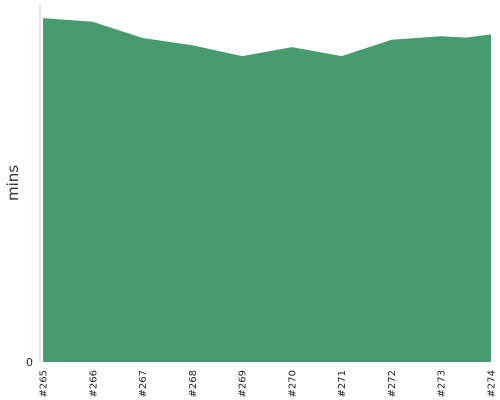  What do you see at coordinates (93, 383) in the screenshot?
I see `x-tick-label: #266` at bounding box center [93, 383].